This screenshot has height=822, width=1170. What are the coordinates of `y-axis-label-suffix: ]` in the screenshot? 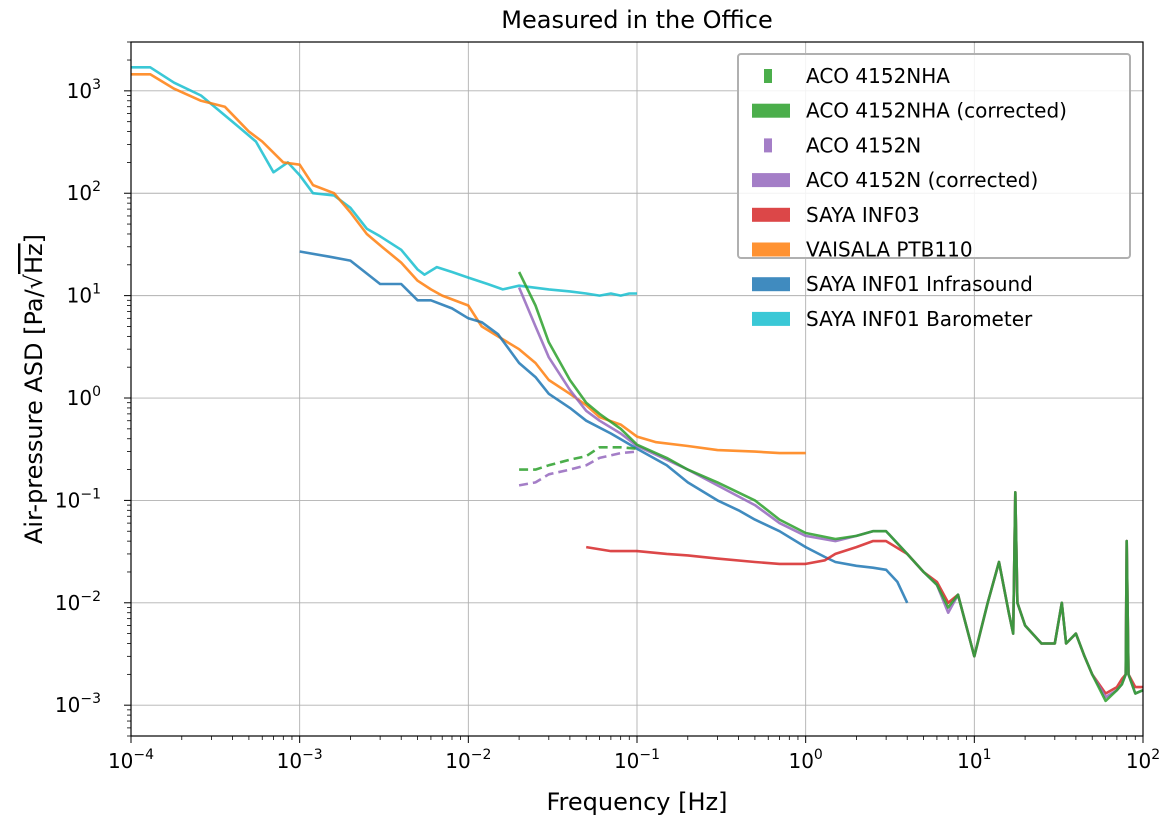 It's located at (34, 238).